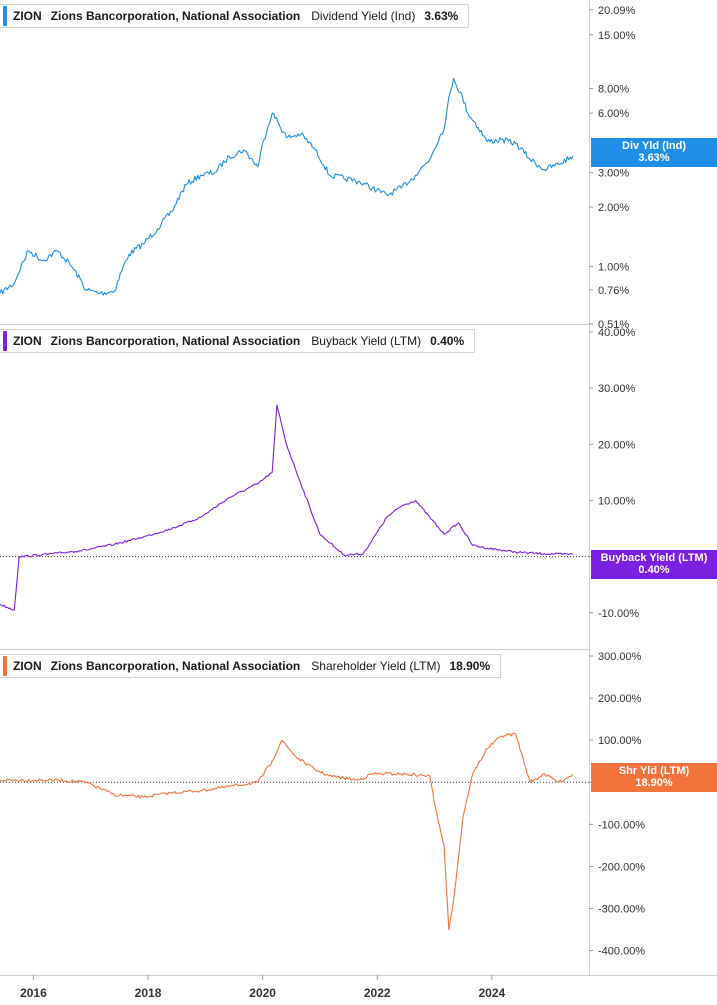 This screenshot has width=717, height=1005. Describe the element at coordinates (447, 341) in the screenshot. I see `metric-value: 0.40%` at that location.